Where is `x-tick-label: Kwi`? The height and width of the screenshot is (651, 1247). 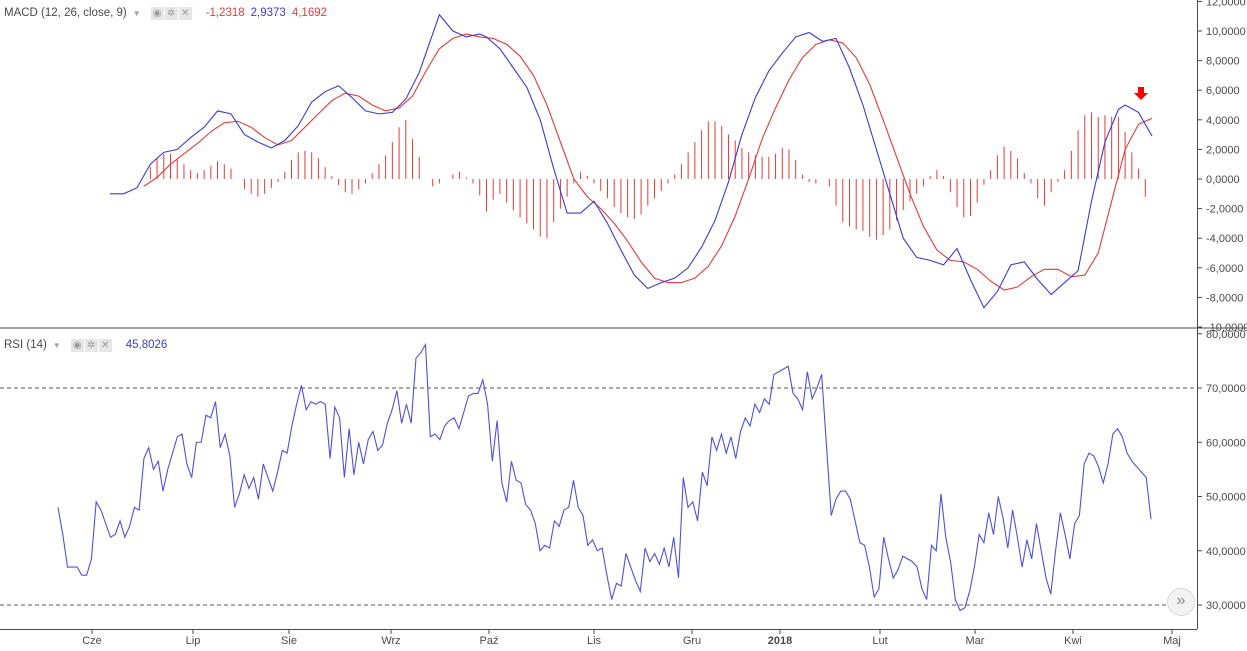 x-tick-label: Kwi is located at coordinates (1073, 641).